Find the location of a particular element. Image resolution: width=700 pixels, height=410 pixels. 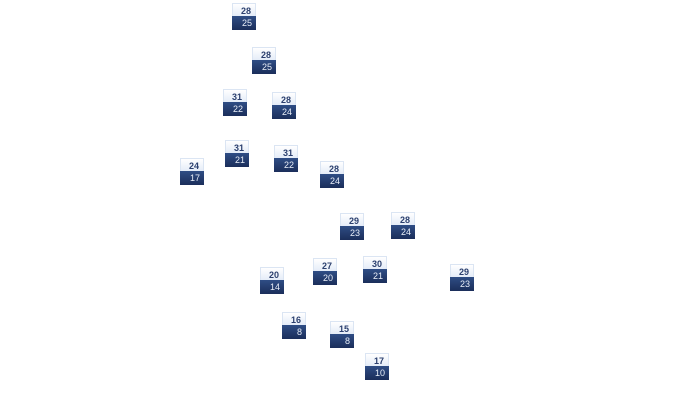

temperature-marker: 27 20 is located at coordinates (325, 271).